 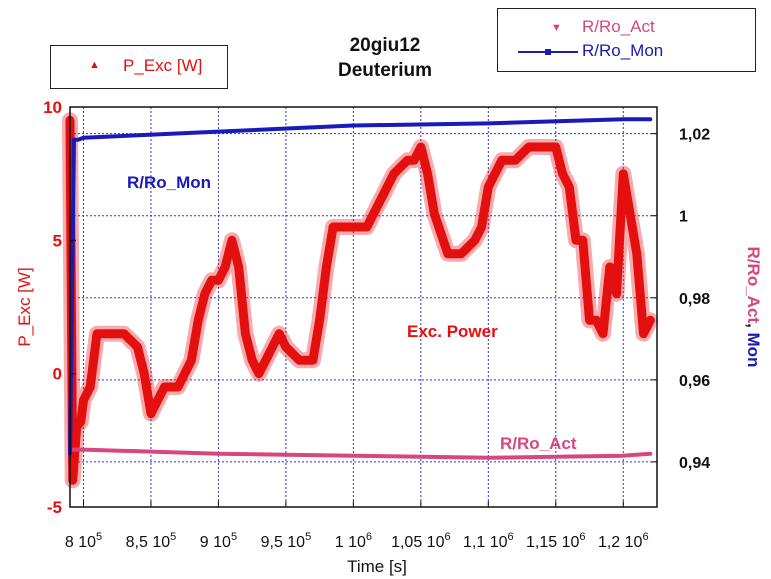 What do you see at coordinates (452, 331) in the screenshot?
I see `annotation-exc-power: Exc. Power` at bounding box center [452, 331].